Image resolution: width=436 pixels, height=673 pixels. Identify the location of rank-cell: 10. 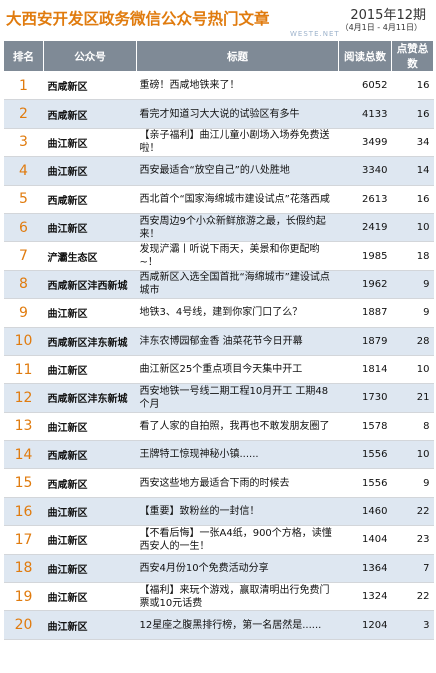
(23, 341).